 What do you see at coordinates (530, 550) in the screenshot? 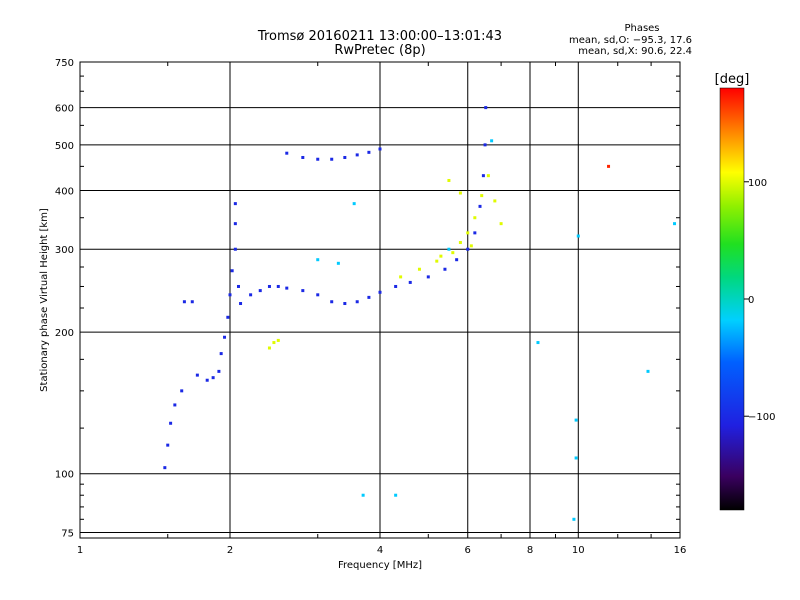
I see `x-tick-label: 8` at bounding box center [530, 550].